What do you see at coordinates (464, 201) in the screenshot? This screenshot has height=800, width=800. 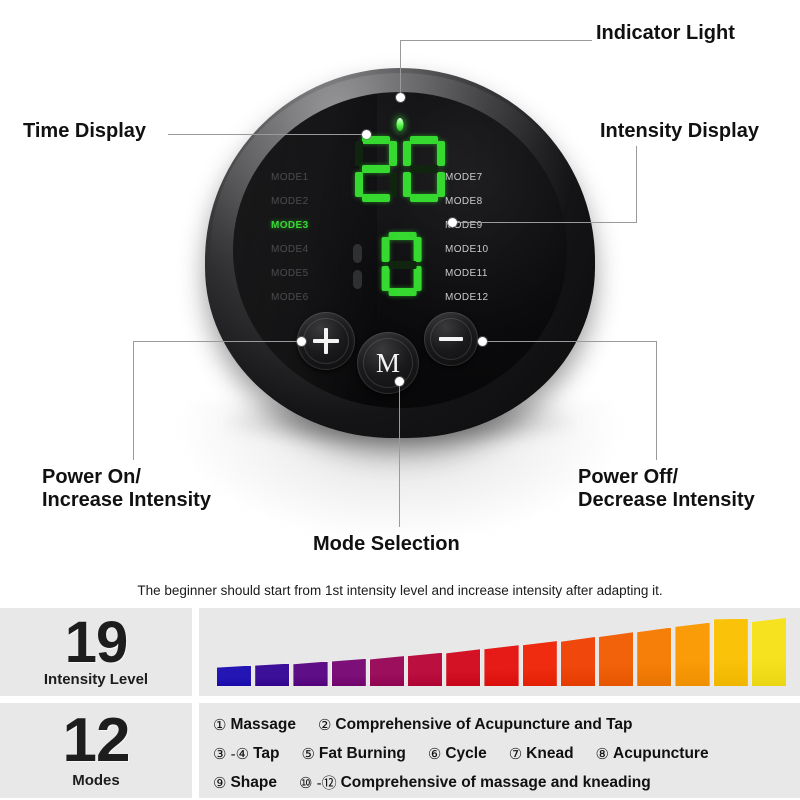 I see `mode-label-8: MODE8` at bounding box center [464, 201].